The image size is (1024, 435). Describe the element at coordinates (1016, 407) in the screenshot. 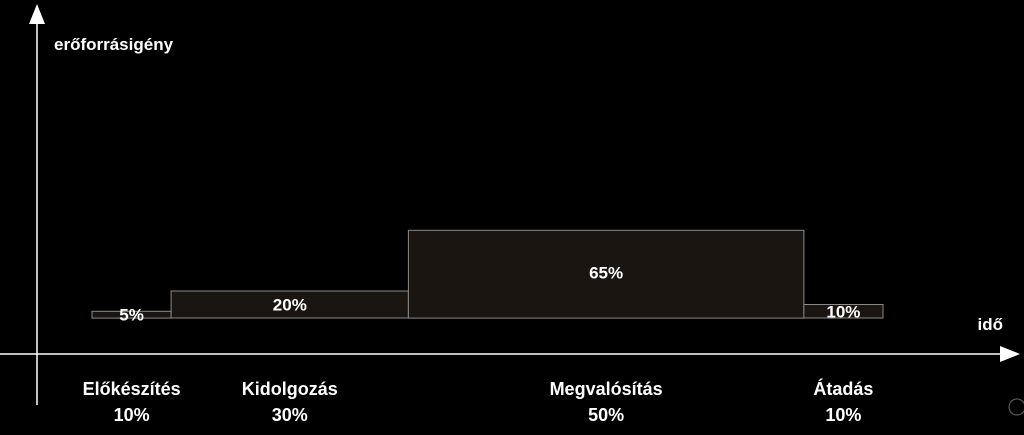

I see `corner-circle-mark` at that location.